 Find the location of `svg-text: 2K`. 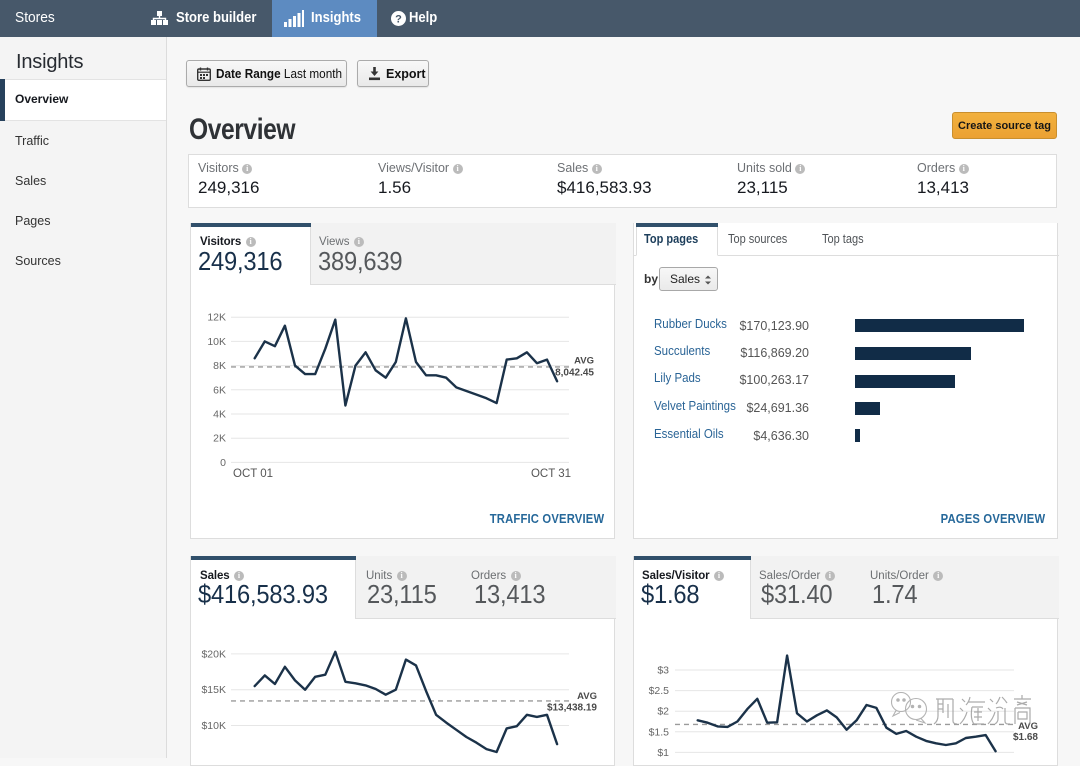

svg-text: 2K is located at coordinates (219, 439).